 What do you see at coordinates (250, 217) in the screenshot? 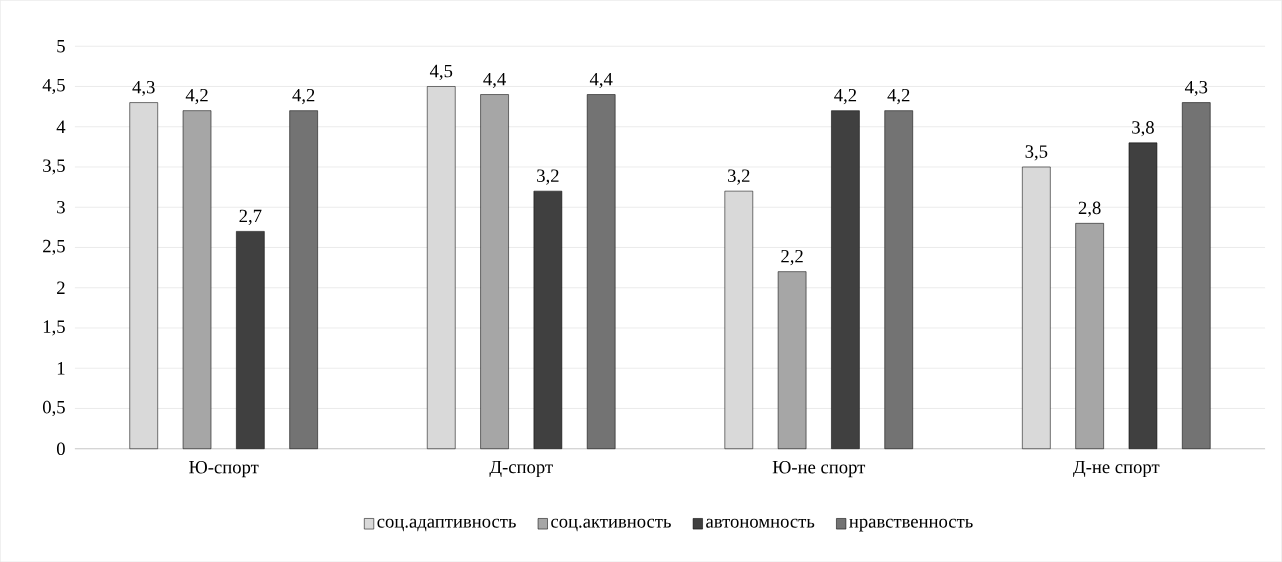
I see `data-label: 2,7` at bounding box center [250, 217].